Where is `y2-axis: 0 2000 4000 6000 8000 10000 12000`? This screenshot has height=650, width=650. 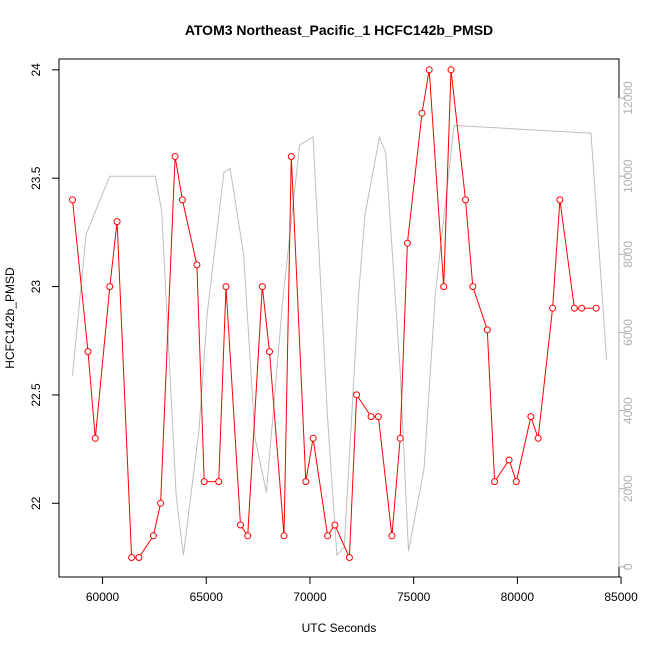
y2-axis: 0 2000 4000 6000 8000 10000 12000 is located at coordinates (626, 325).